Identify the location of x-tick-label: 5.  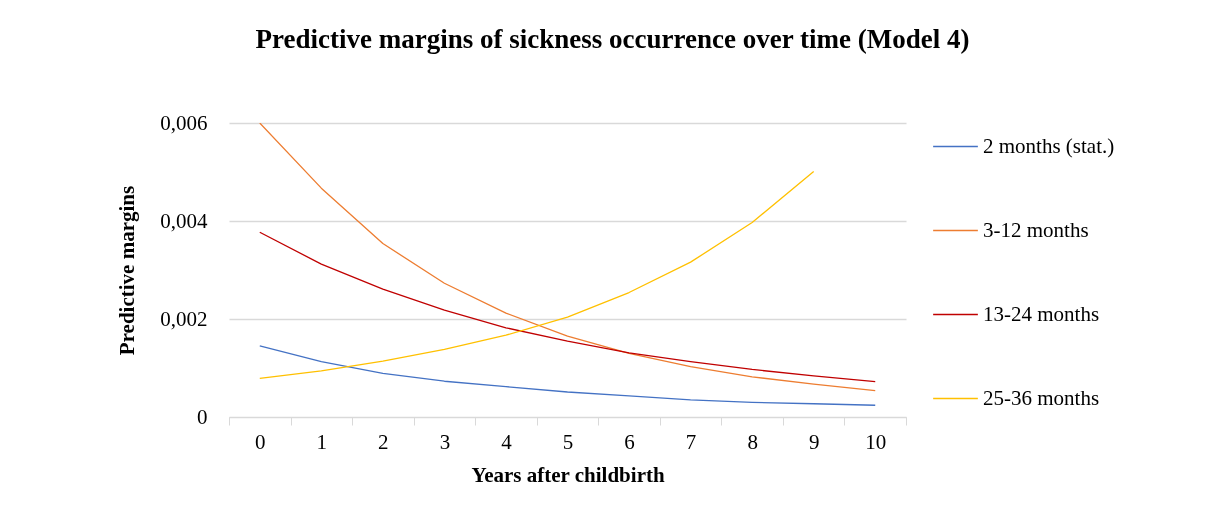
(568, 441).